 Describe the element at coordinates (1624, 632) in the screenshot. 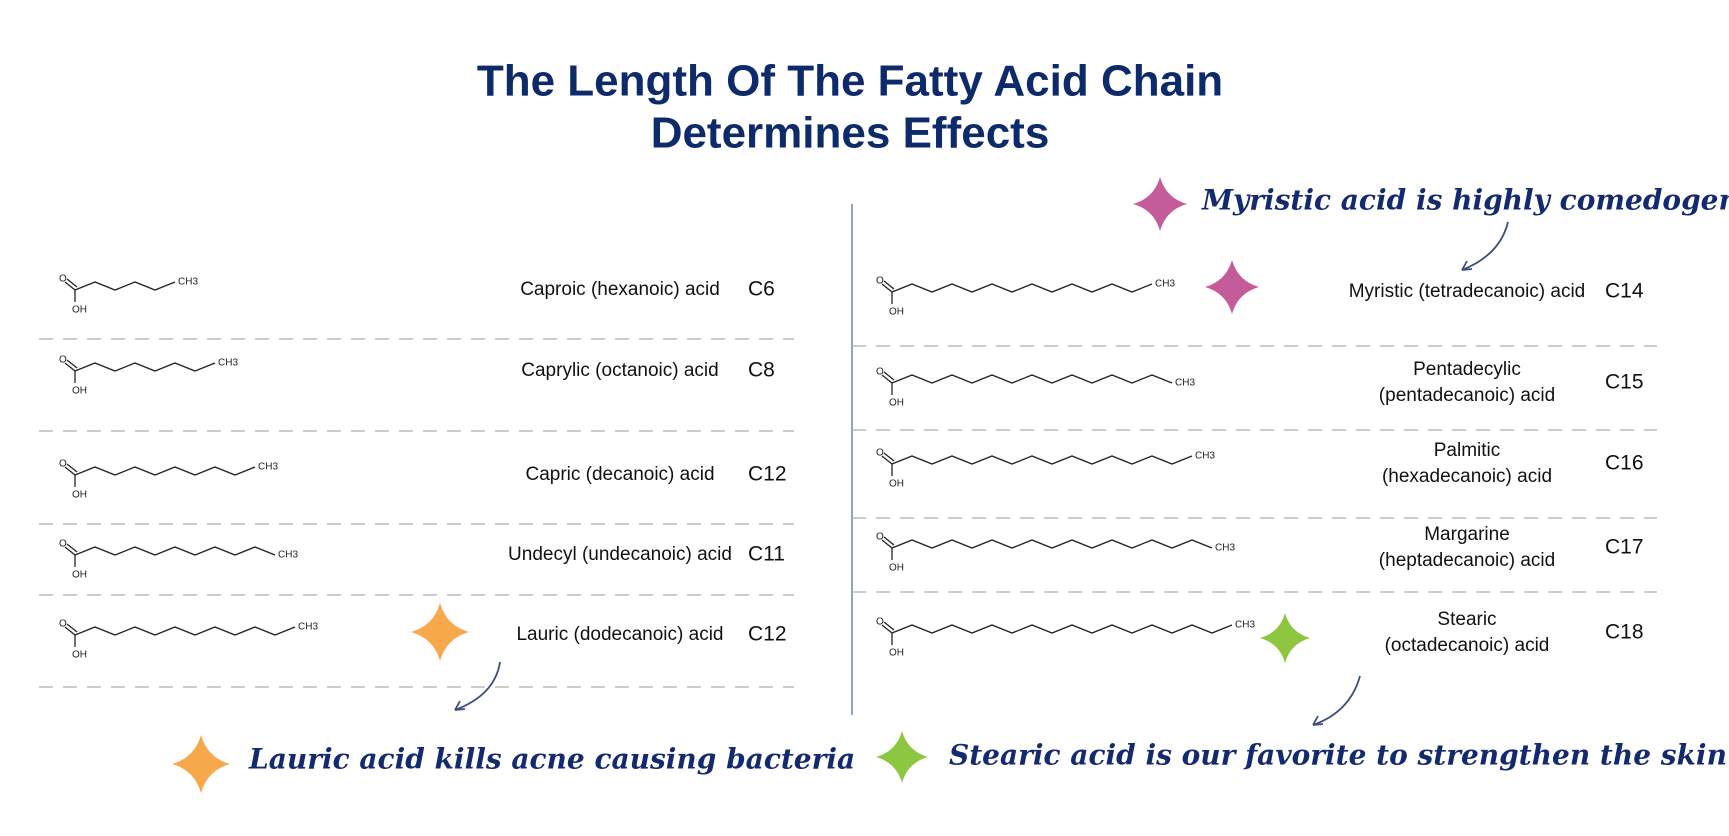

I see `carbon-count: C18` at that location.